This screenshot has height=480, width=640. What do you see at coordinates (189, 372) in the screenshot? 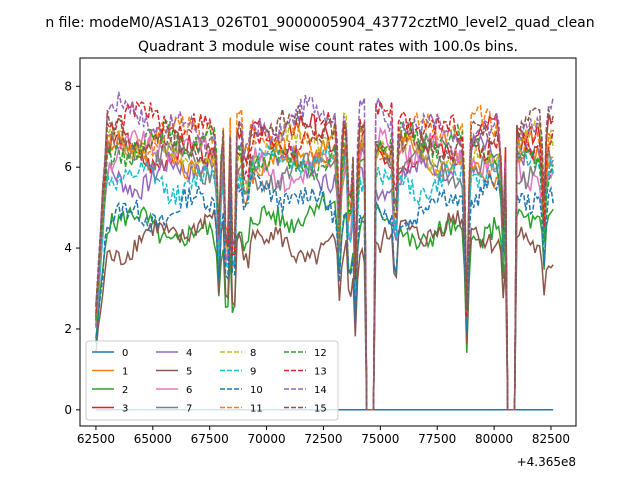
I see `legend-label: 5` at bounding box center [189, 372].